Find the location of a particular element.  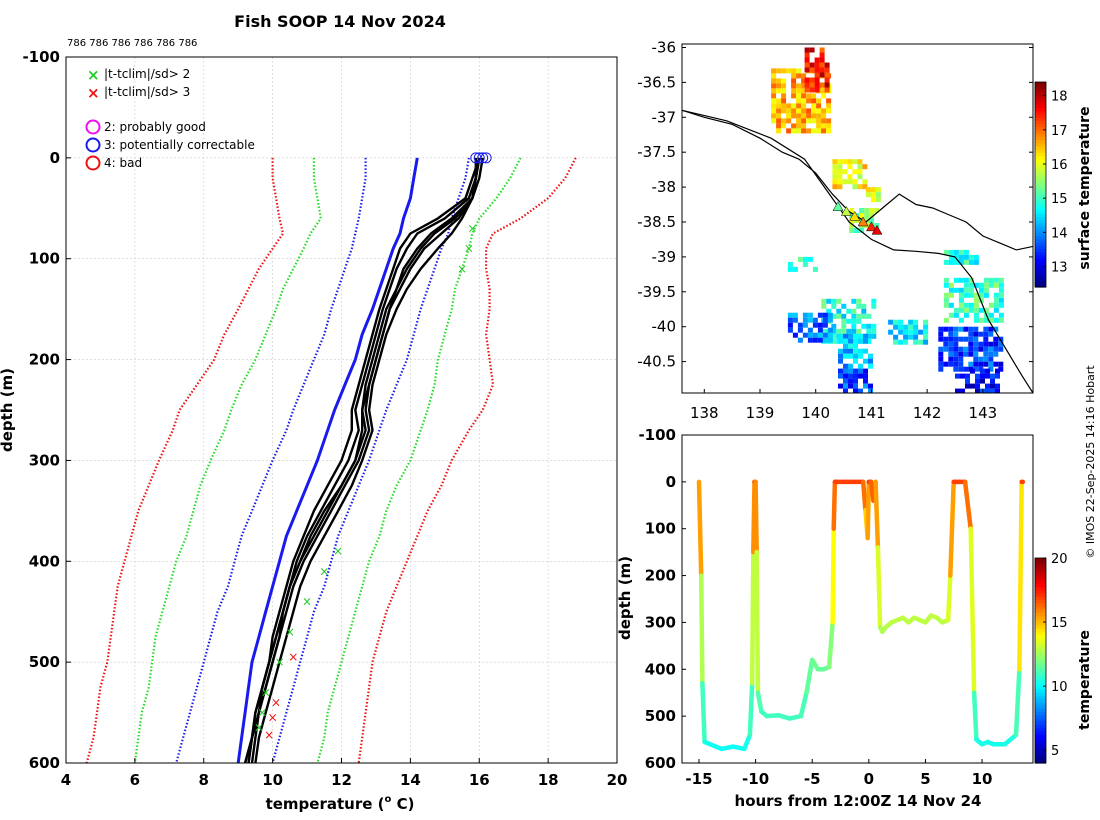

time-x-label: hours from 12:00Z 14 Nov 24 is located at coordinates (858, 801).